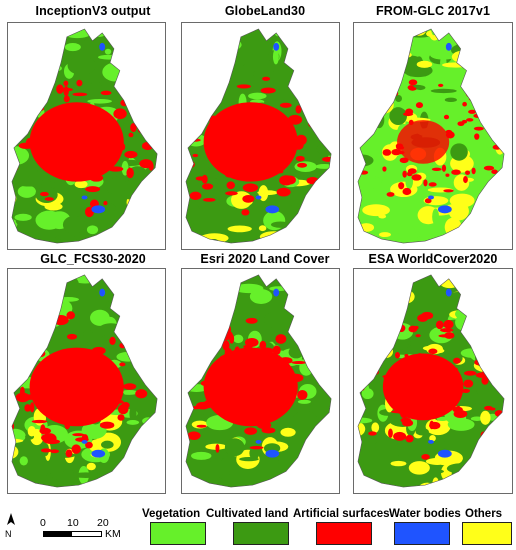 The height and width of the screenshot is (550, 516). I want to click on panel-title-2: GlobeLand30, so click(265, 11).